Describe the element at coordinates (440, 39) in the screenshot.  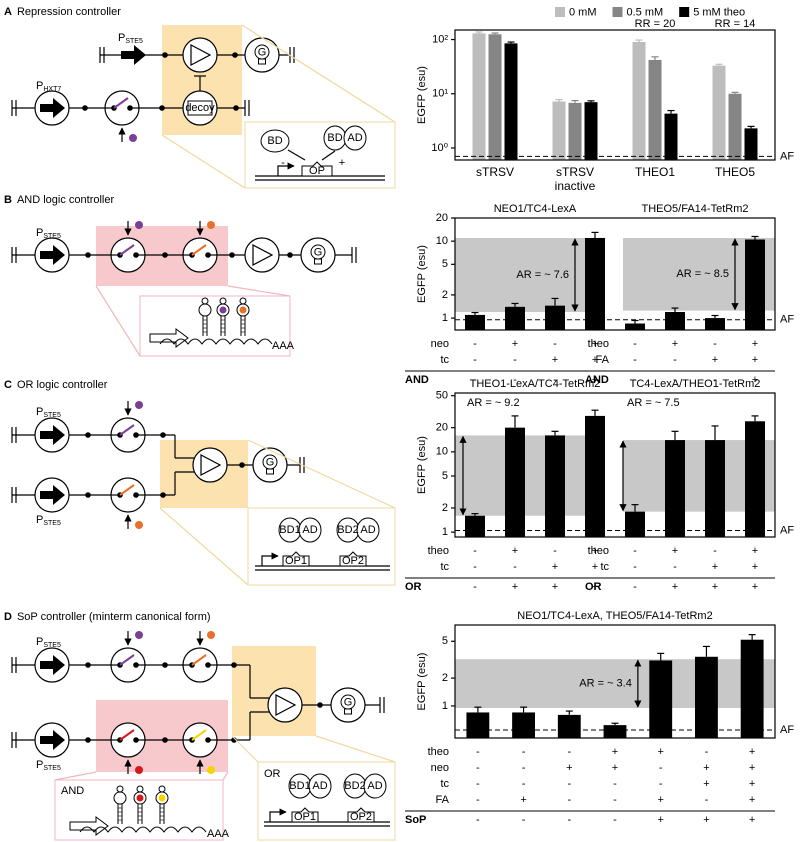
I see `y-tick-label: 10²` at that location.